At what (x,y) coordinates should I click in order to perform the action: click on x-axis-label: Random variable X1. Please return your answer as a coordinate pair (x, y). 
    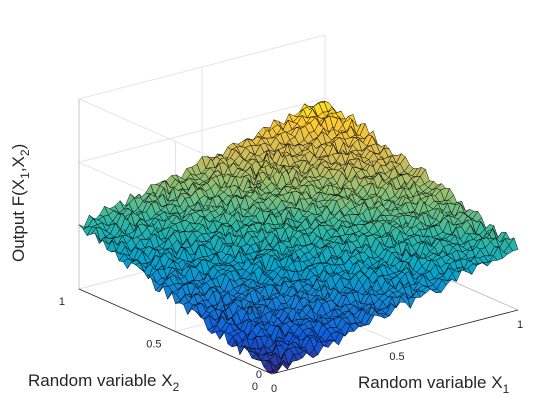
    Looking at the image, I should click on (434, 384).